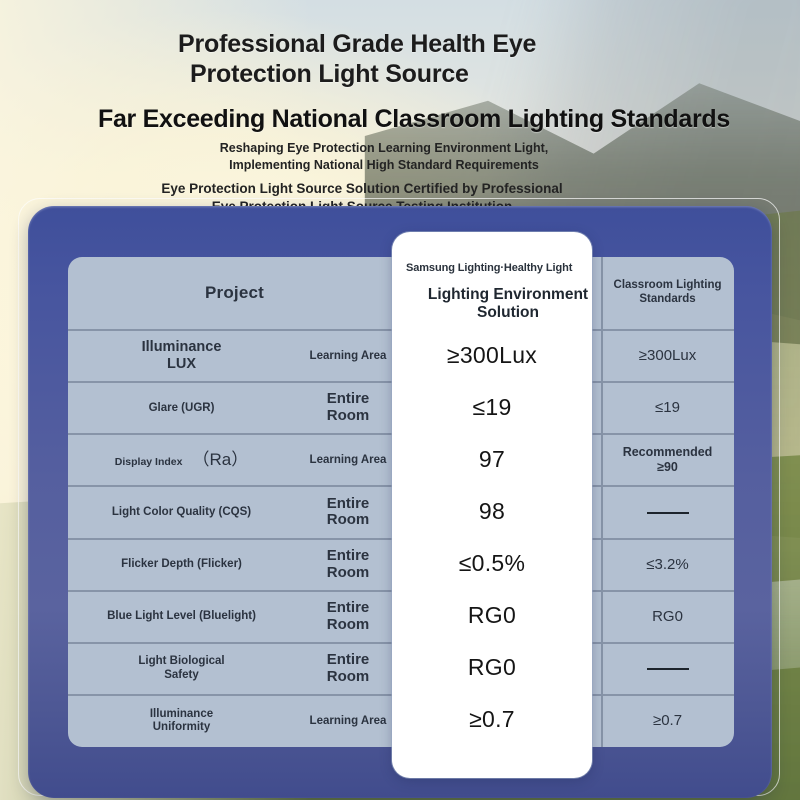  Describe the element at coordinates (492, 407) in the screenshot. I see `solution-value: ≤19` at that location.